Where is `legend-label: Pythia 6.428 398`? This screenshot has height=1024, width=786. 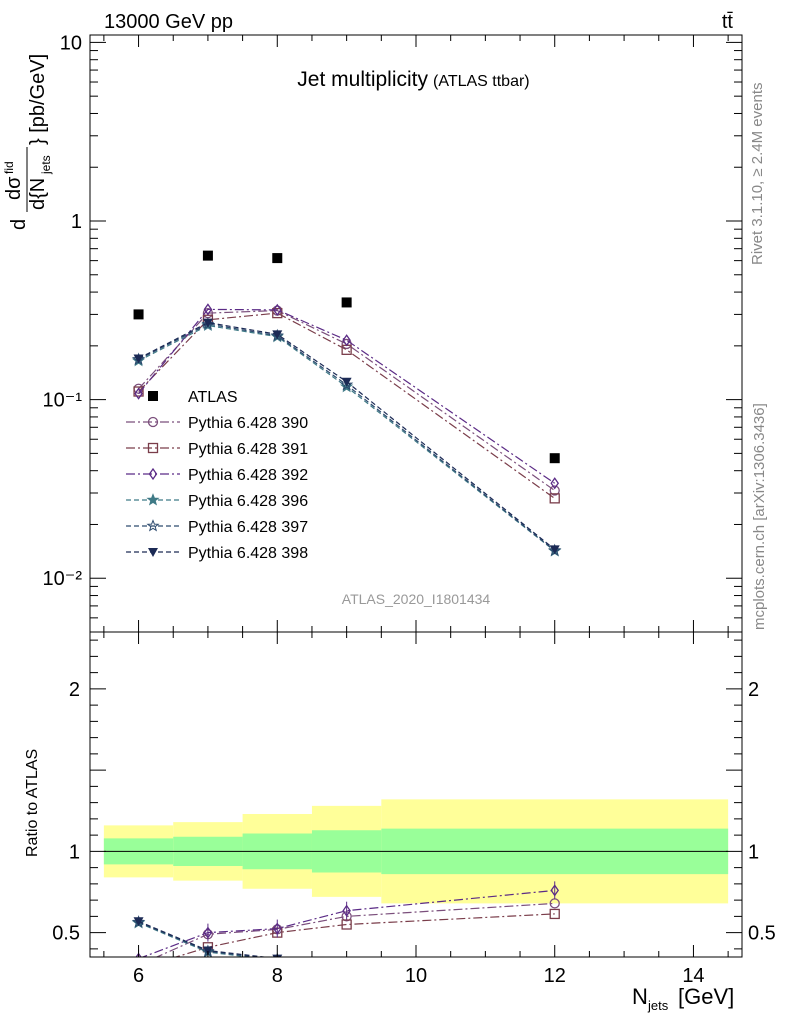 legend-label: Pythia 6.428 398 is located at coordinates (248, 553).